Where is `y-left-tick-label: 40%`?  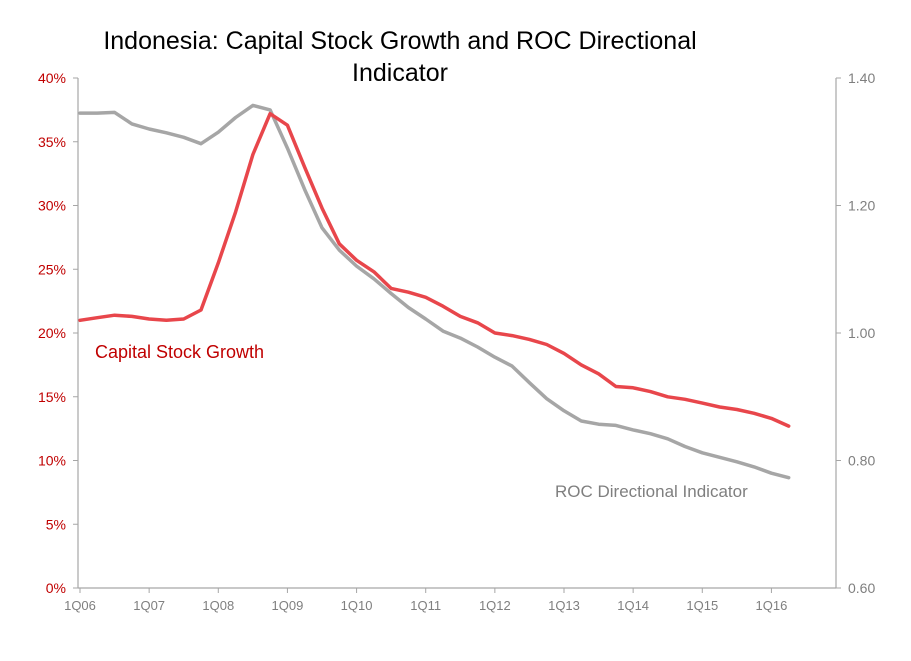 y-left-tick-label: 40% is located at coordinates (52, 78).